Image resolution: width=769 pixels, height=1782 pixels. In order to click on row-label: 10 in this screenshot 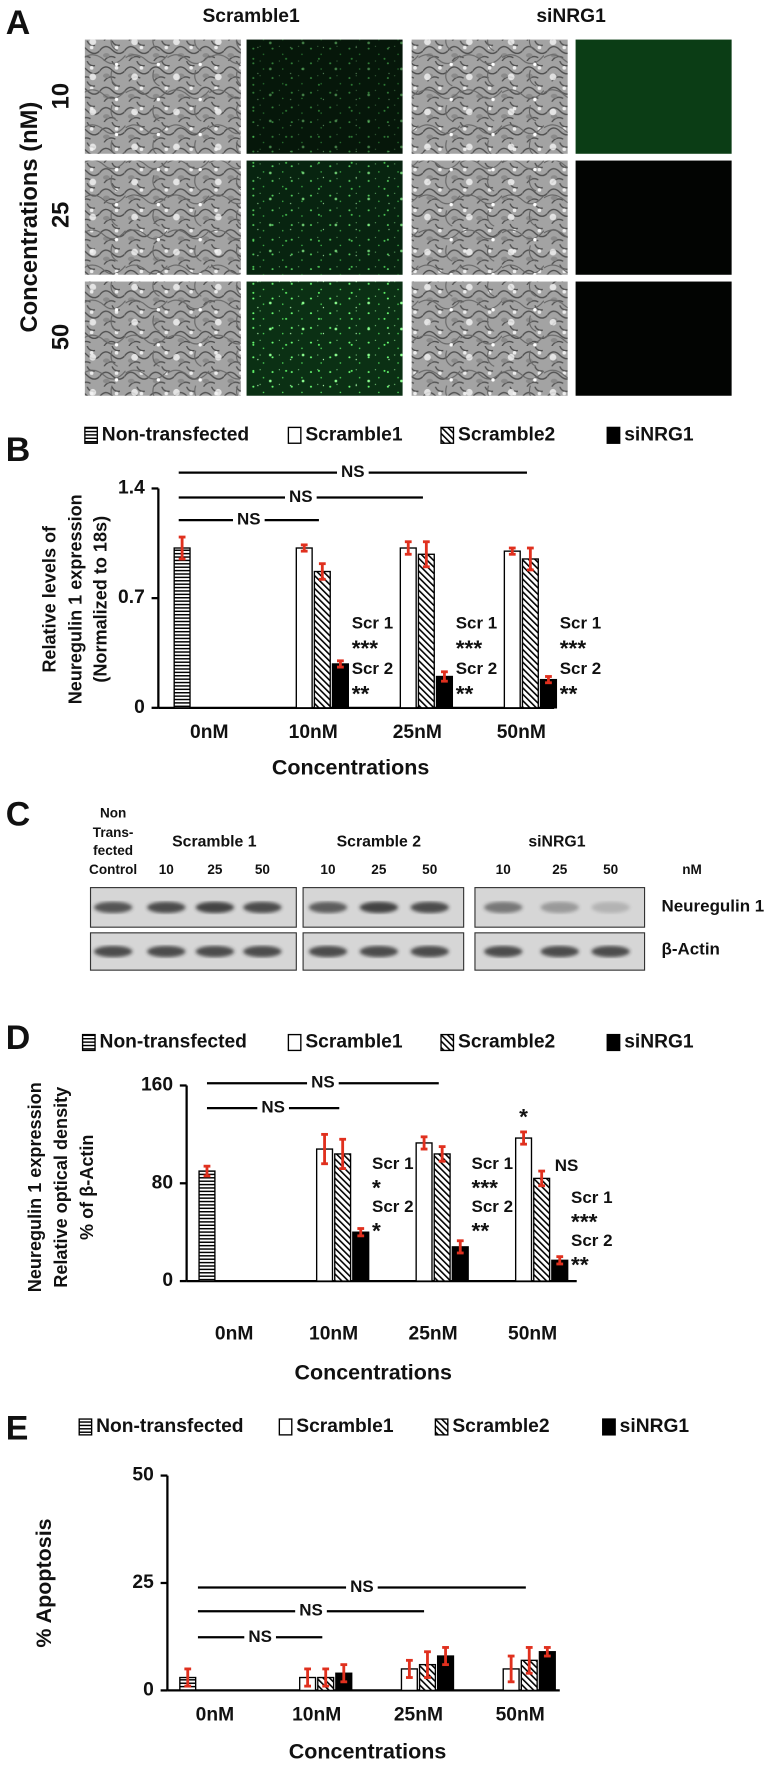, I will do `click(62, 96)`.